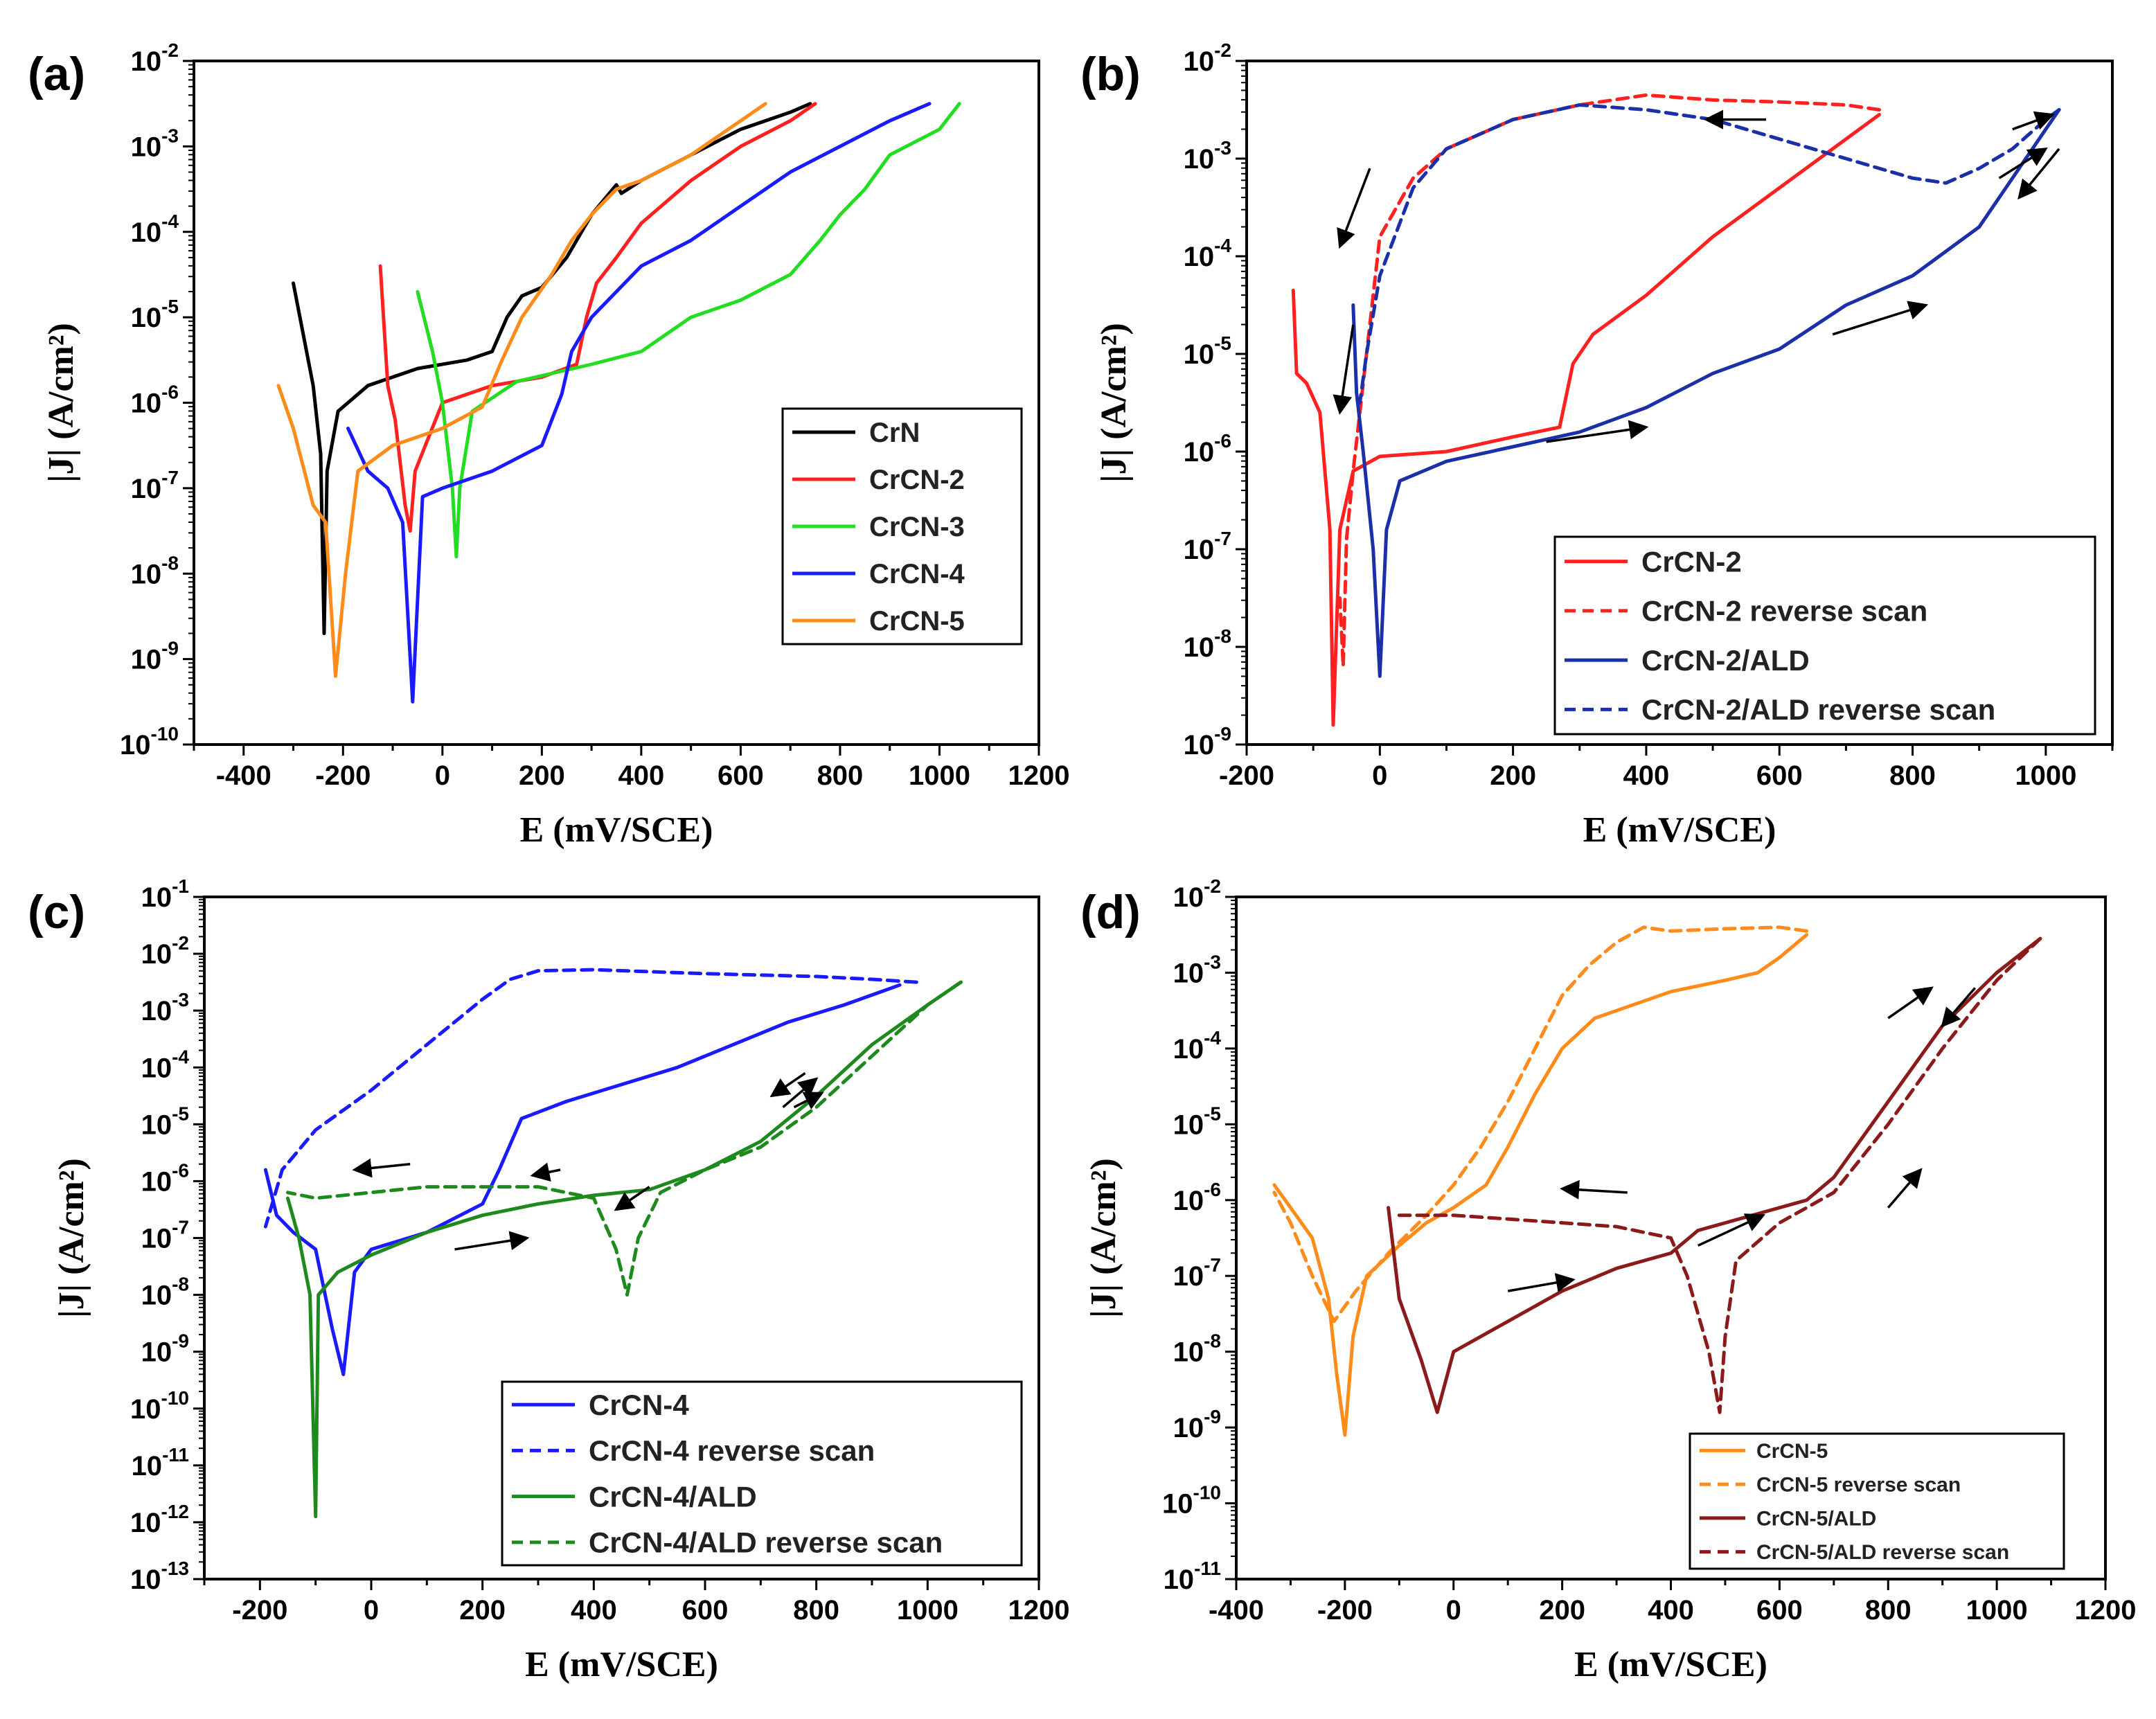  Describe the element at coordinates (1111, 912) in the screenshot. I see `panel-label: (d)` at that location.